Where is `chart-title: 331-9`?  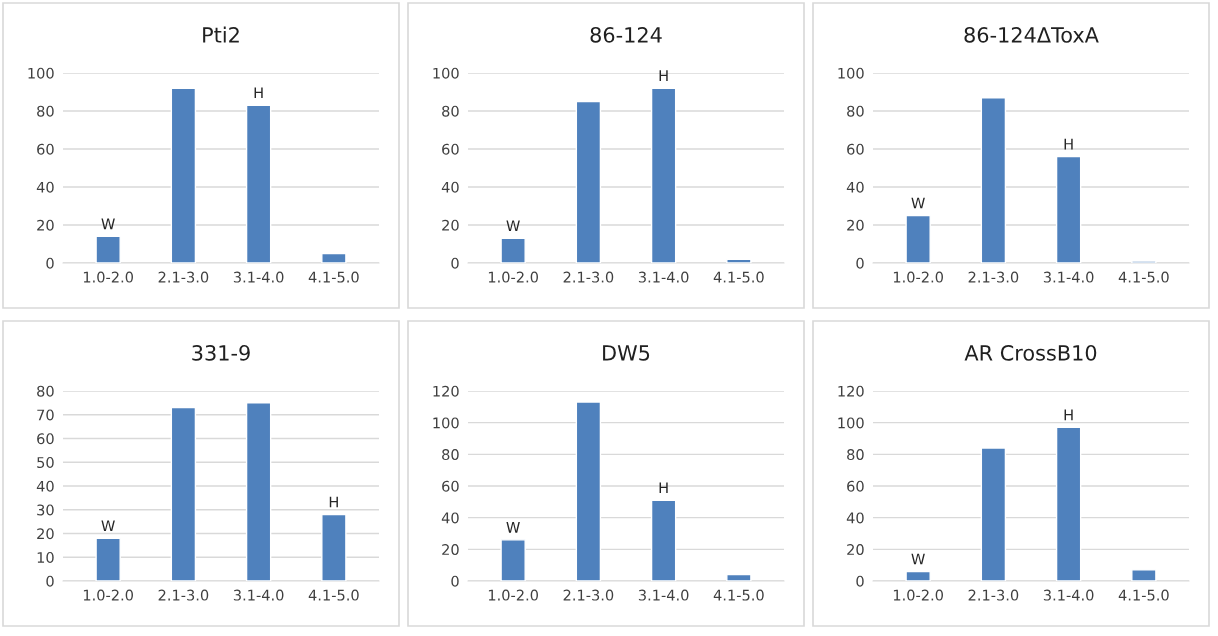
chart-title: 331-9 is located at coordinates (221, 352).